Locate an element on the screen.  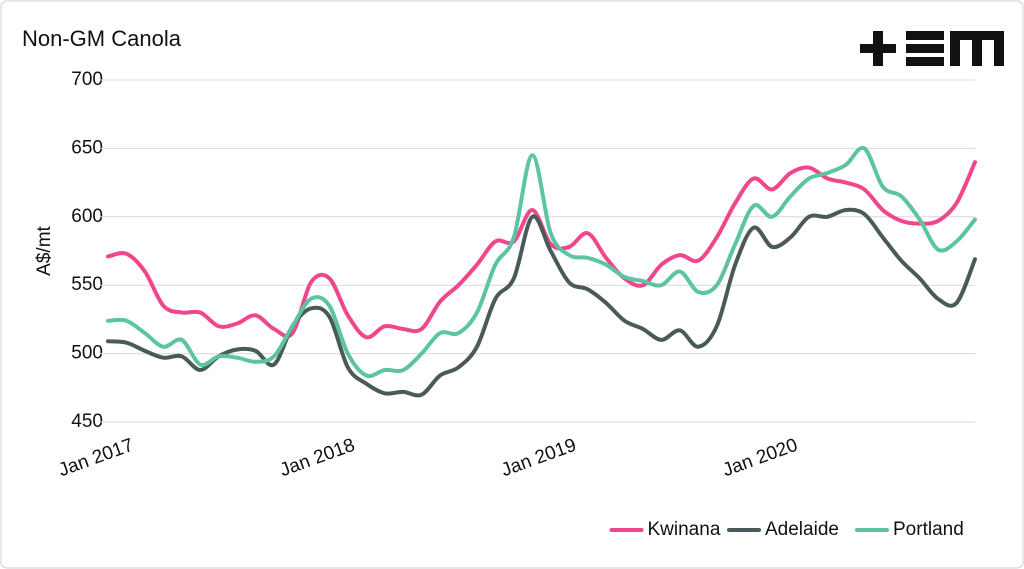
y-tick-label: 500 is located at coordinates (87, 353).